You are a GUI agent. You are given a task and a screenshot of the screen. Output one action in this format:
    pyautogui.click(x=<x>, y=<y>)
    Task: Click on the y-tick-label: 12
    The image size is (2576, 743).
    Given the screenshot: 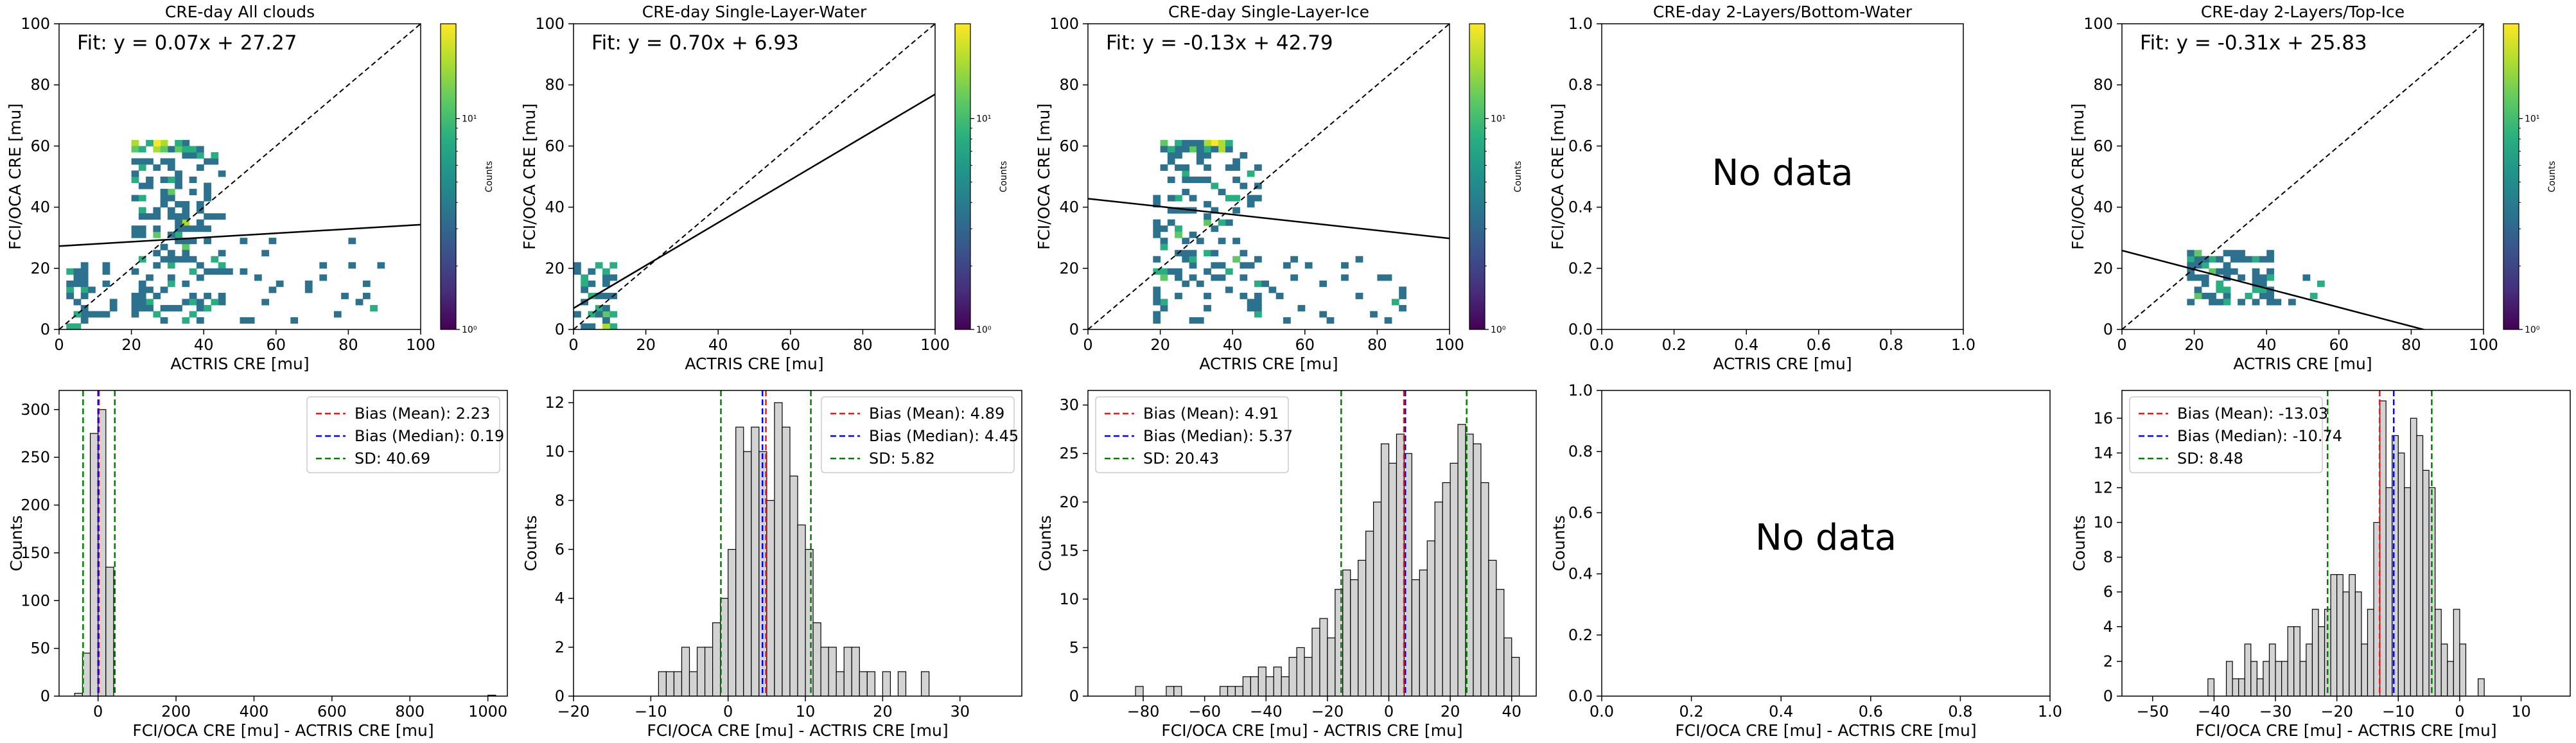 What is the action you would take?
    pyautogui.click(x=555, y=403)
    